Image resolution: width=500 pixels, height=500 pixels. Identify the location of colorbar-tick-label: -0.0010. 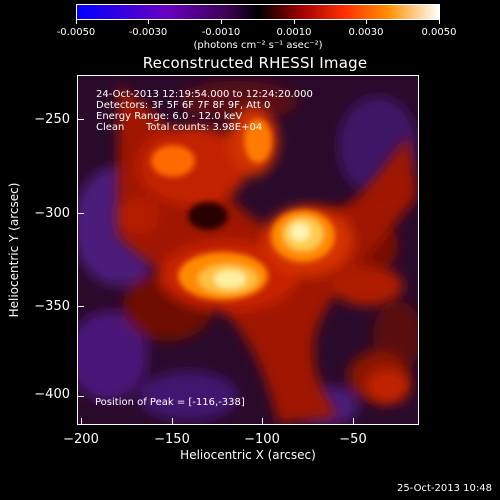
(221, 32).